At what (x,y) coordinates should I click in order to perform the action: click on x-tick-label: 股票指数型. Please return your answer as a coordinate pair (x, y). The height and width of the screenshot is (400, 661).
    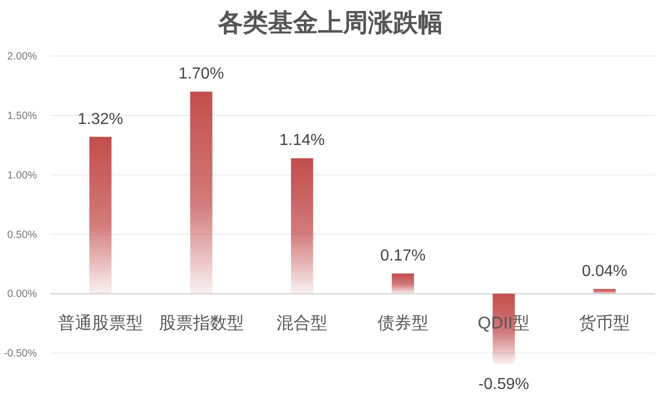
    Looking at the image, I should click on (201, 323).